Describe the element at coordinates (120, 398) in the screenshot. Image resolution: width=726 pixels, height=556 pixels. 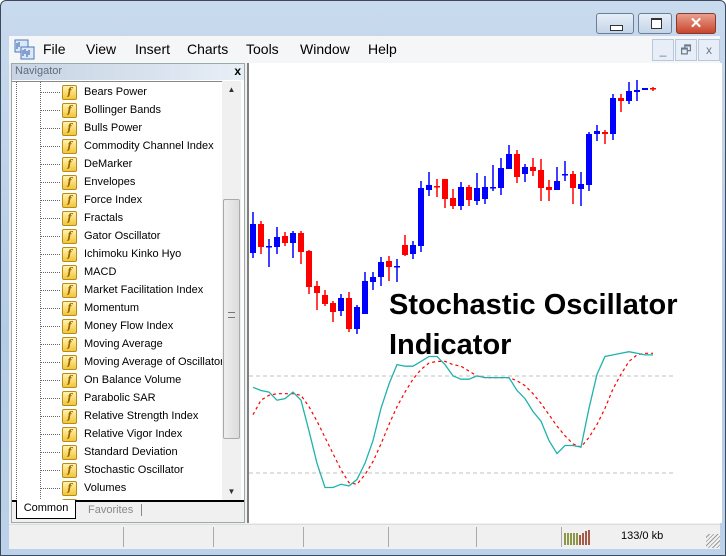
I see `navigator-item-label: Parabolic SAR` at that location.